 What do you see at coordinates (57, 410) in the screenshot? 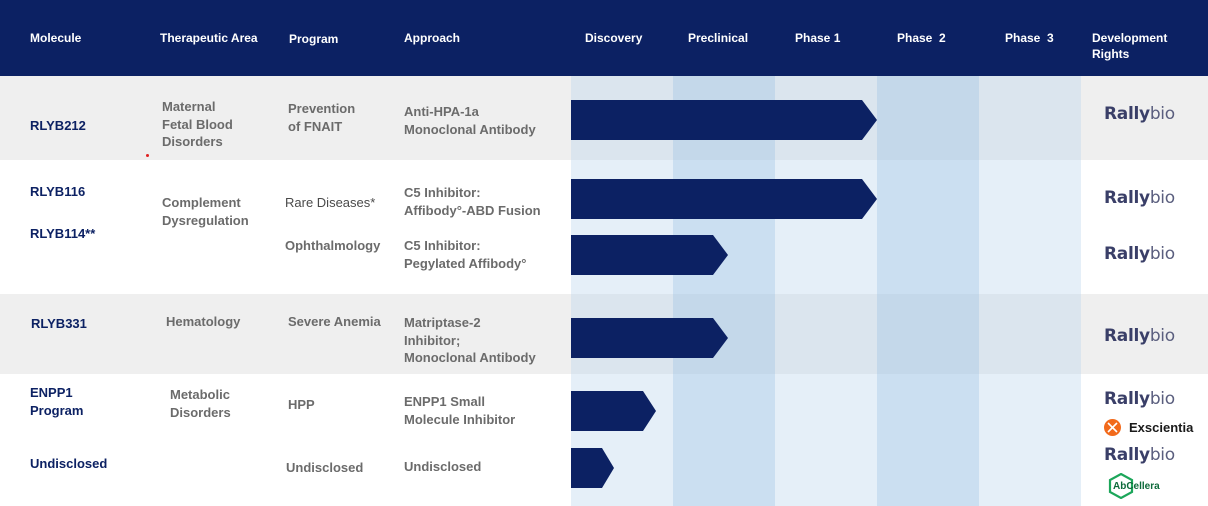
I see `molecule-line: Program` at bounding box center [57, 410].